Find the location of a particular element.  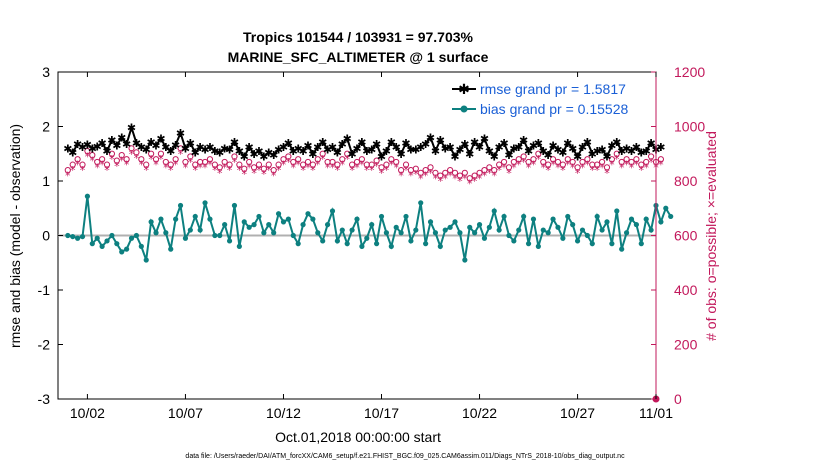

y2-tick-label: 400 is located at coordinates (686, 290).